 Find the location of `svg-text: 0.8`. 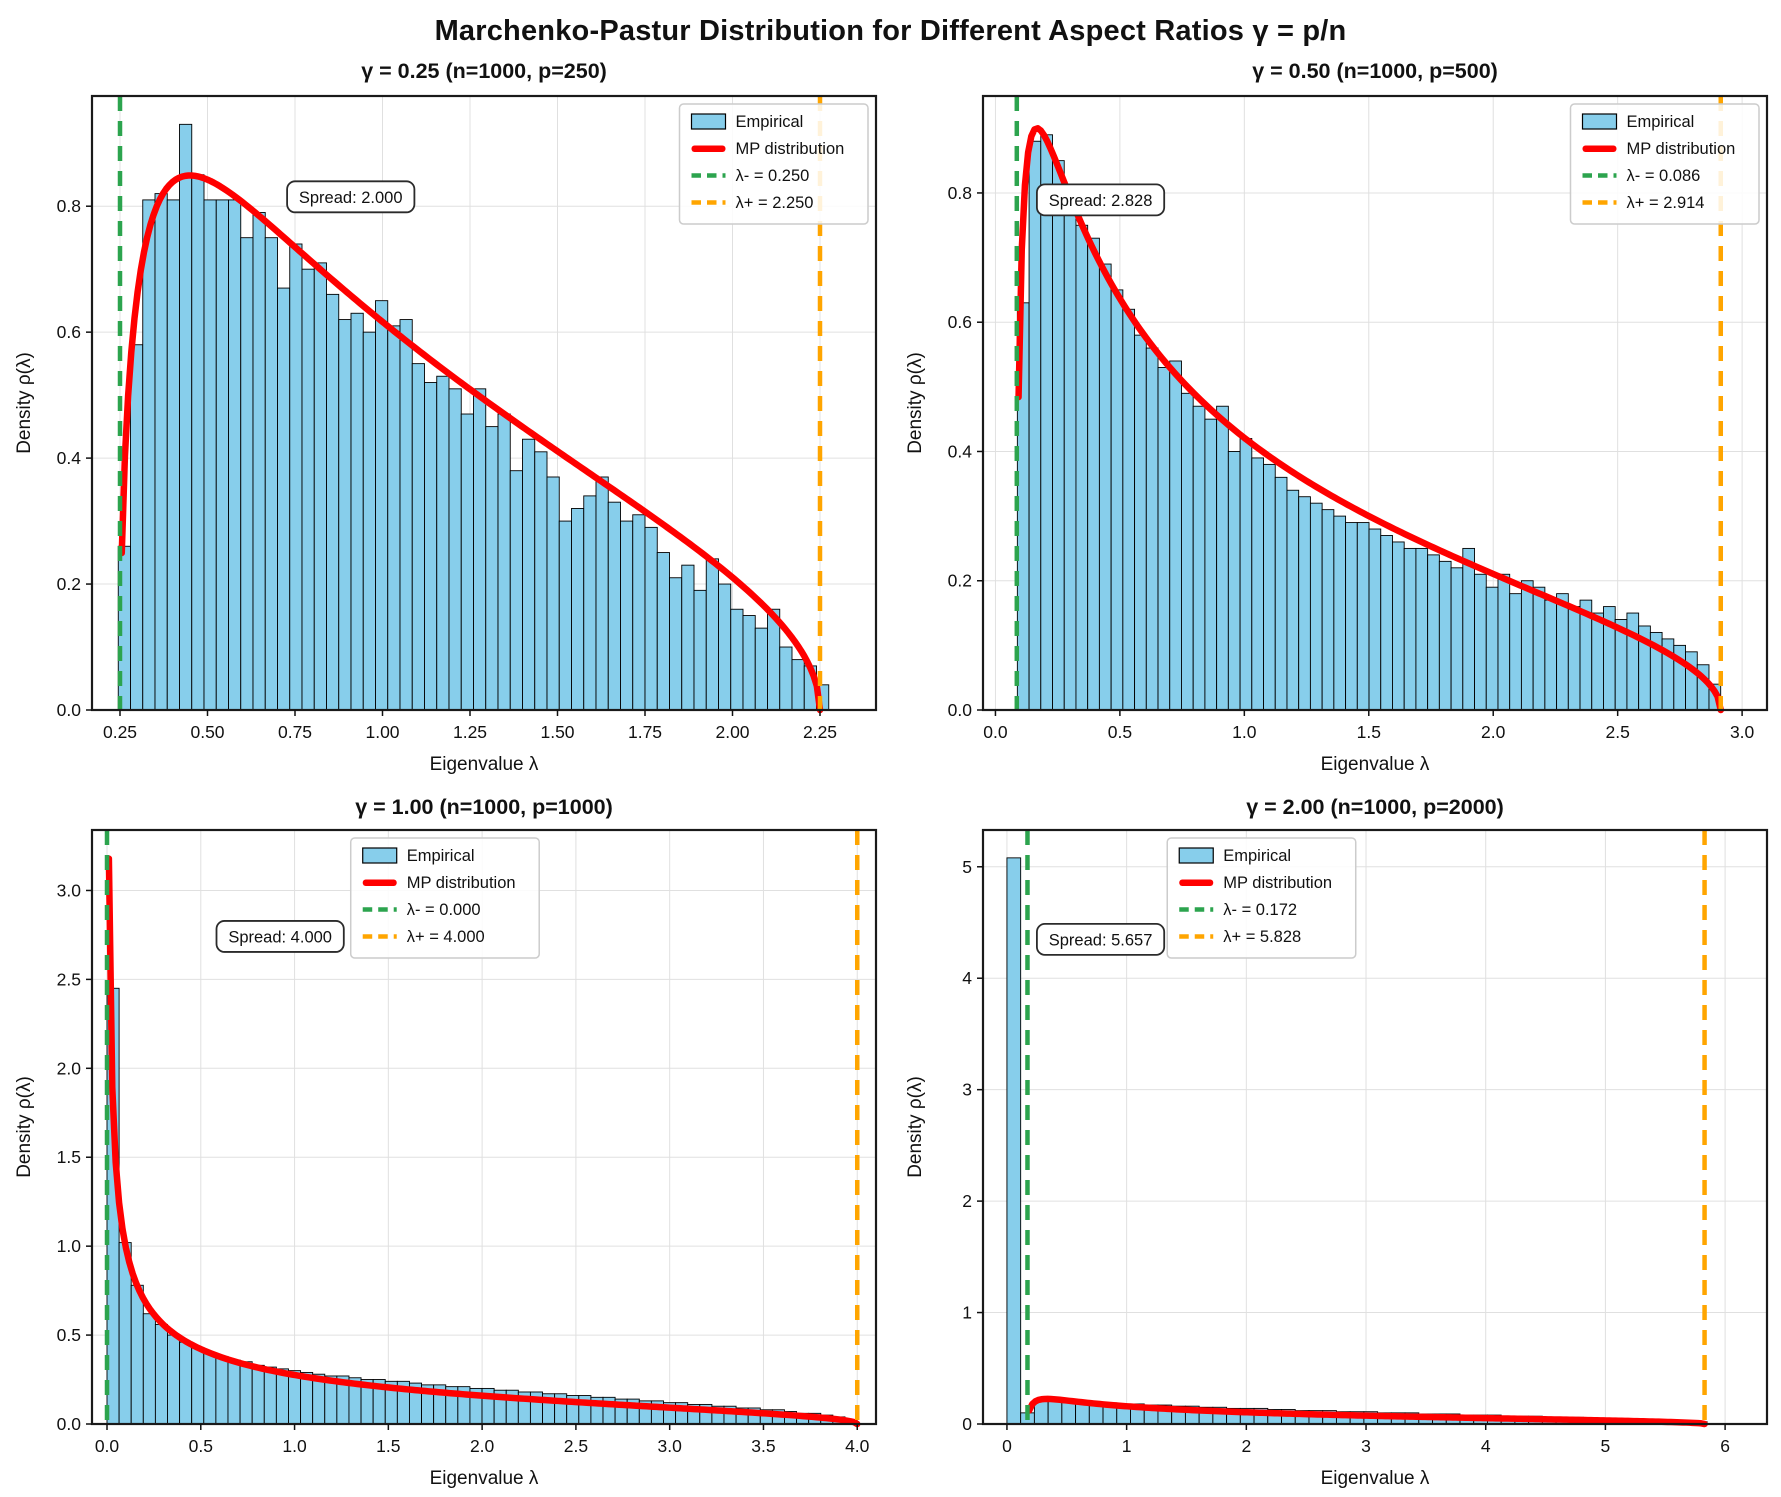

svg-text: 0.8 is located at coordinates (69, 206).